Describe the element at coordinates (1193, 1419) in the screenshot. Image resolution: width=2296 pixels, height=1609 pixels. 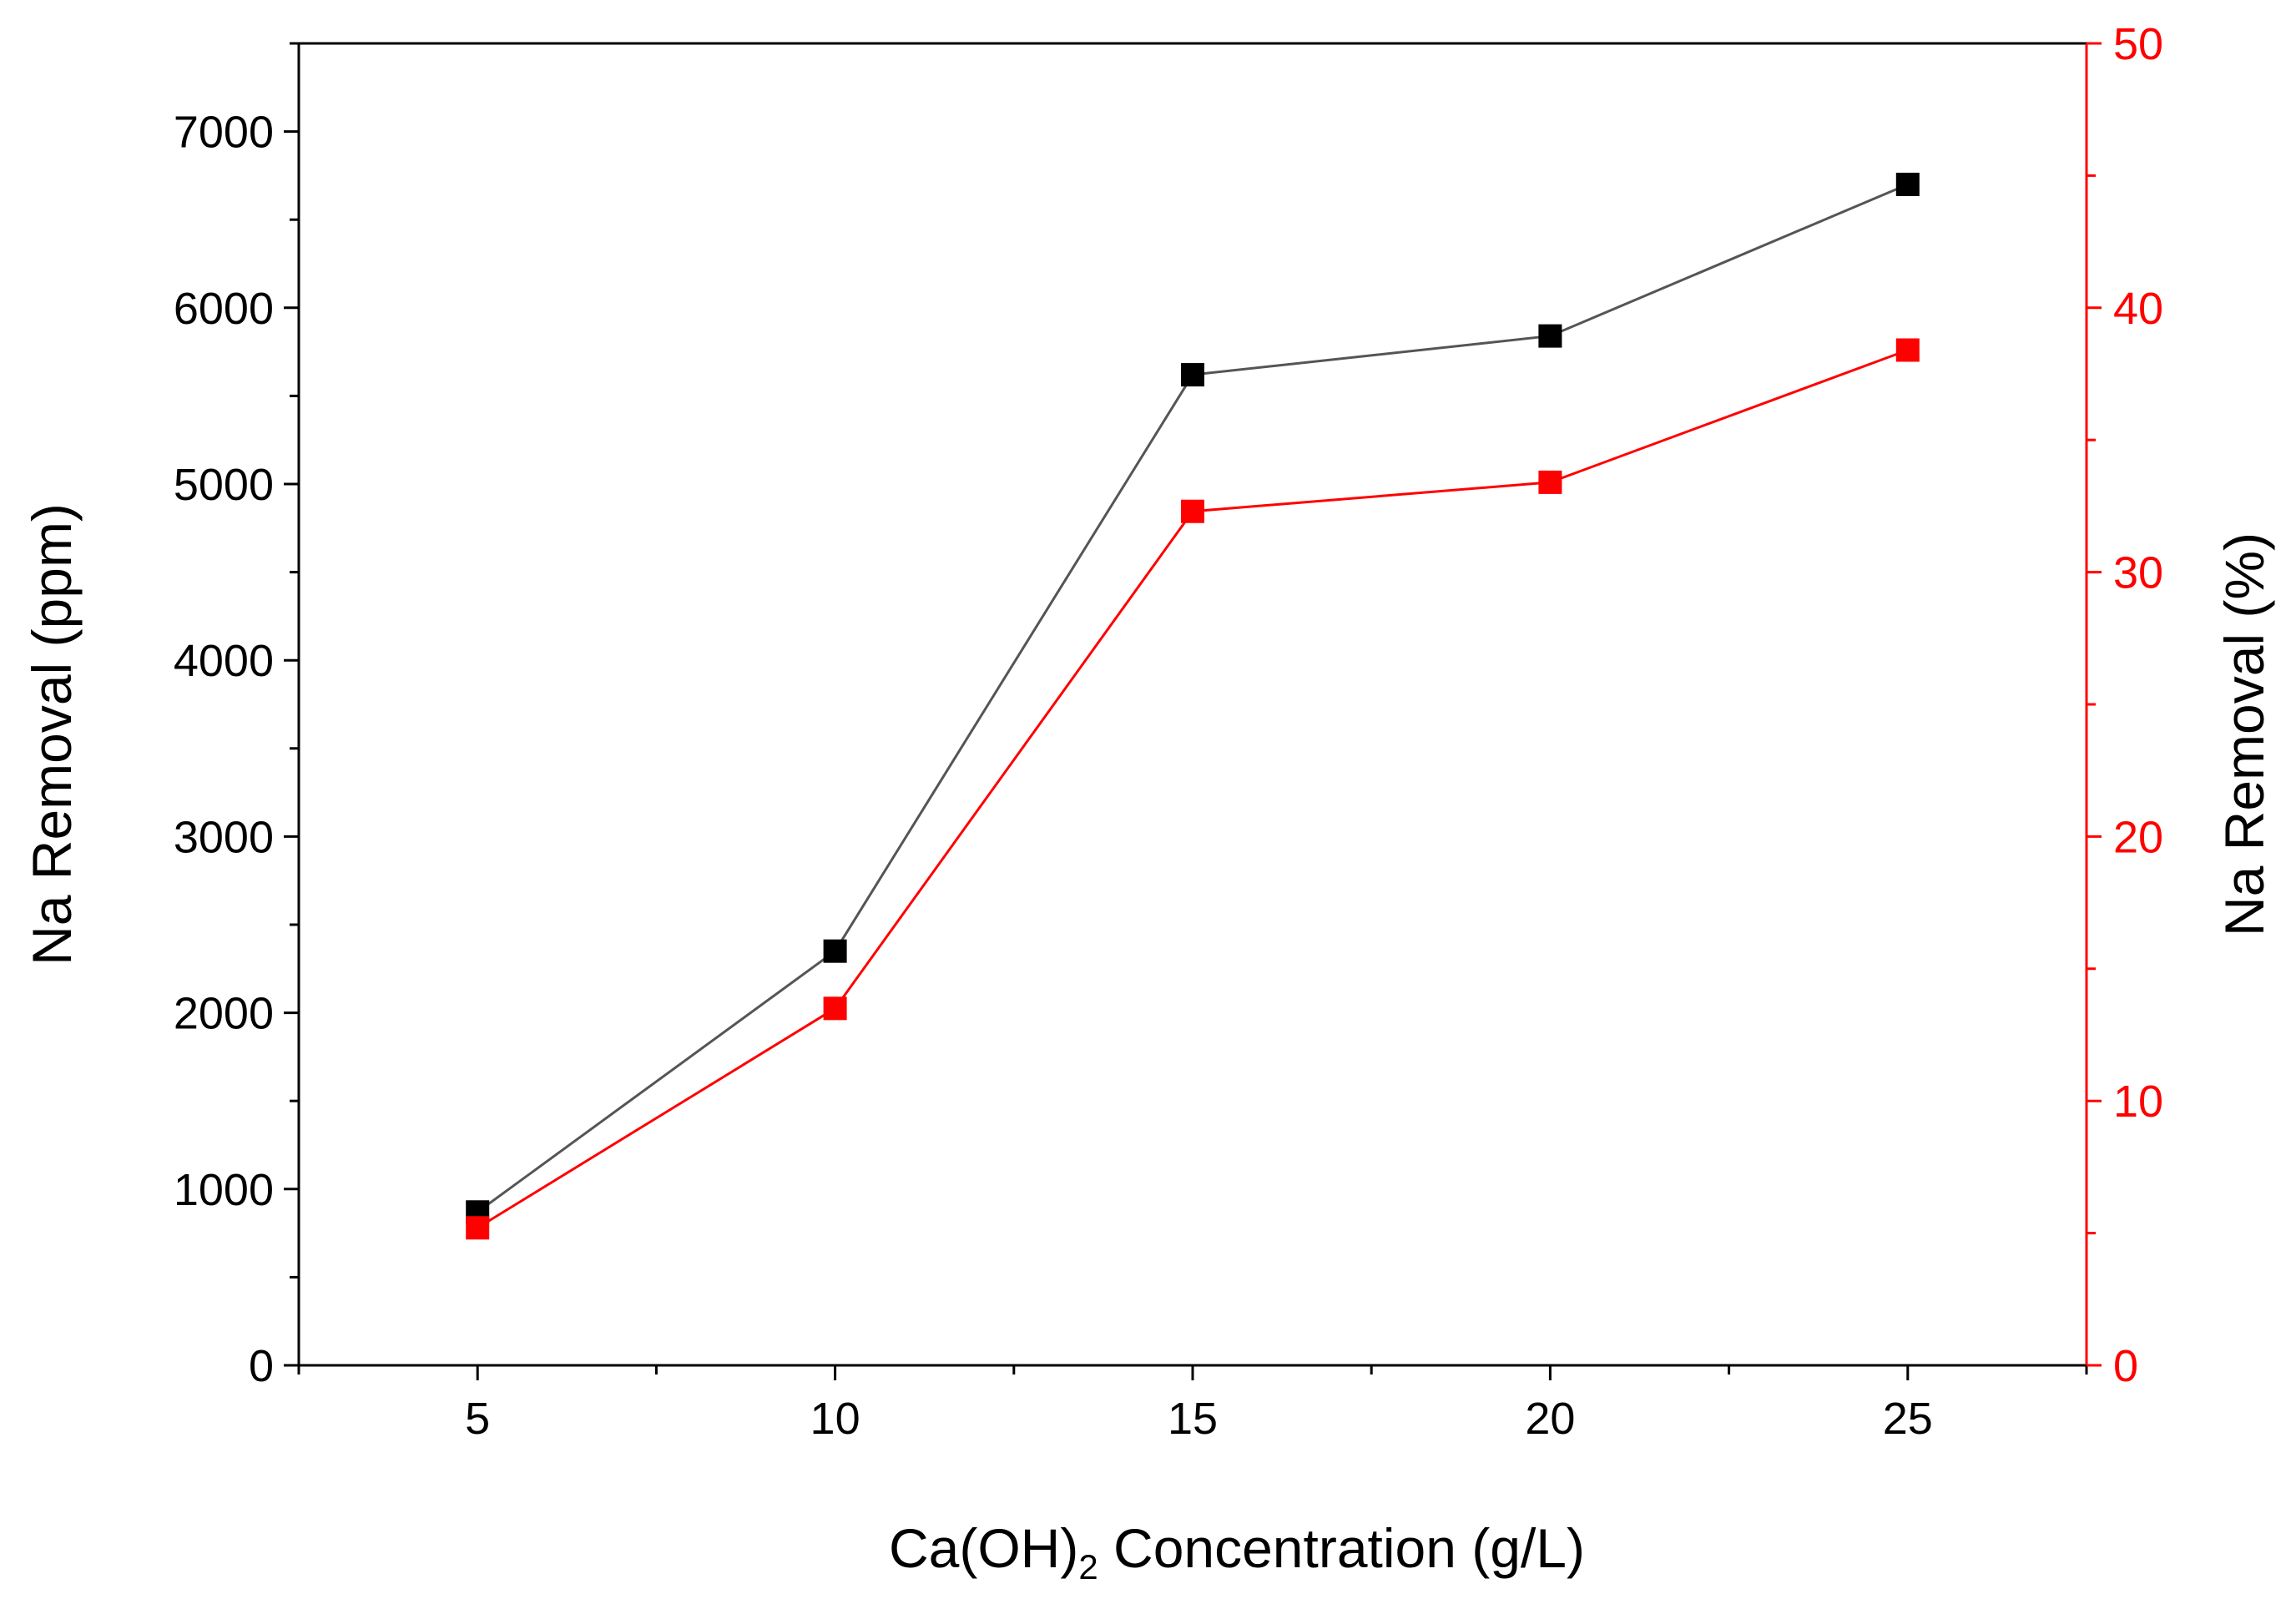
I see `x-tick-label: 15` at that location.